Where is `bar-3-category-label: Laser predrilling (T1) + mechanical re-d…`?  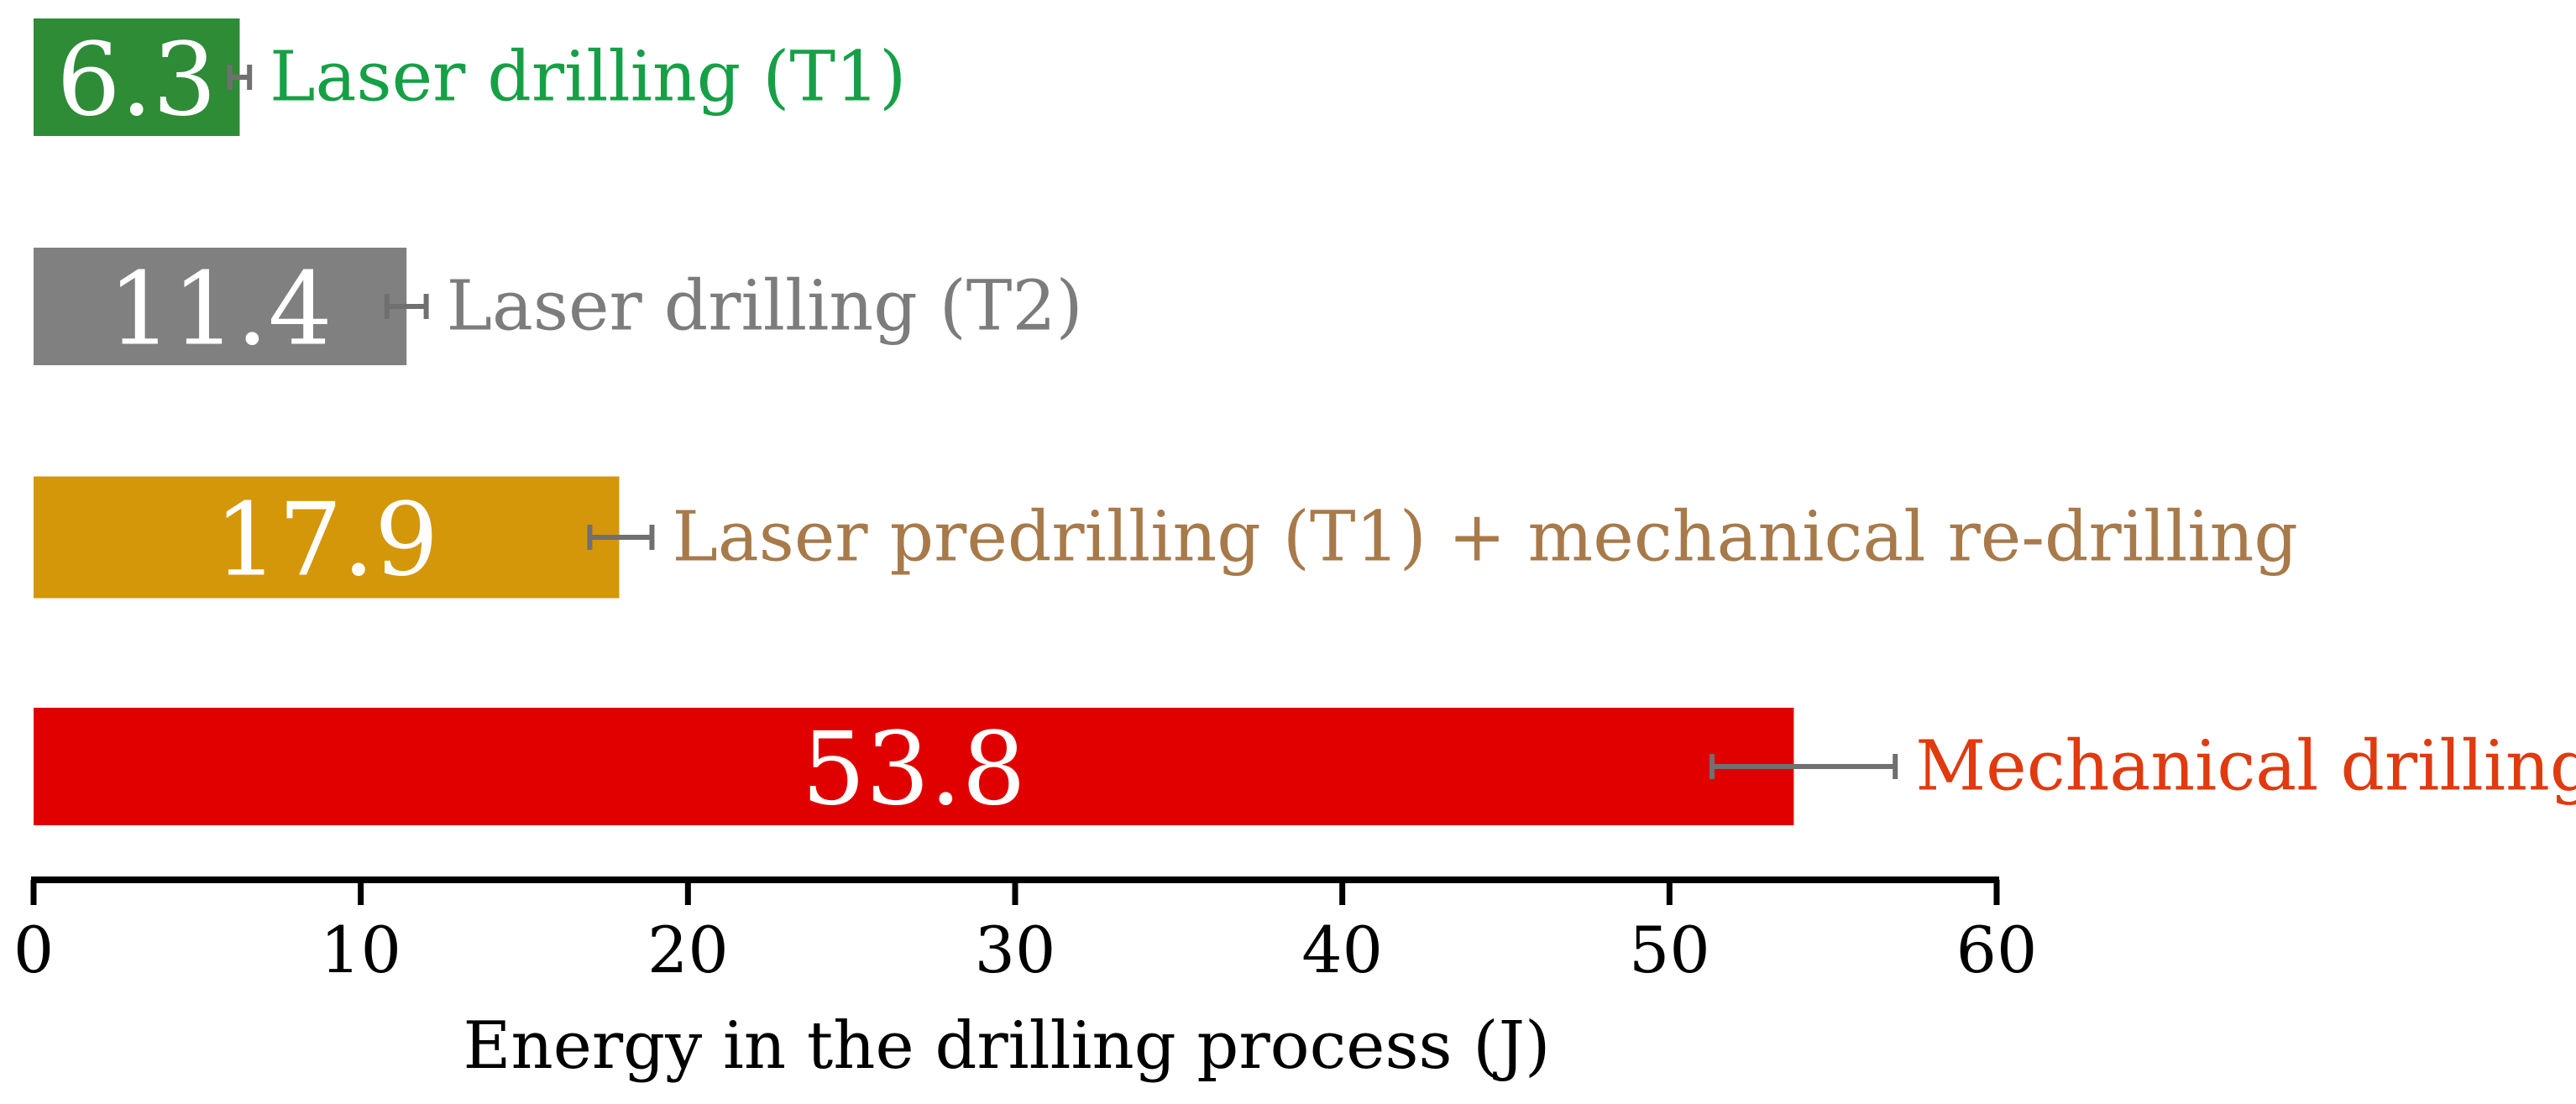
bar-3-category-label: Laser predrilling (T1) + mechanical re-d… is located at coordinates (1485, 538).